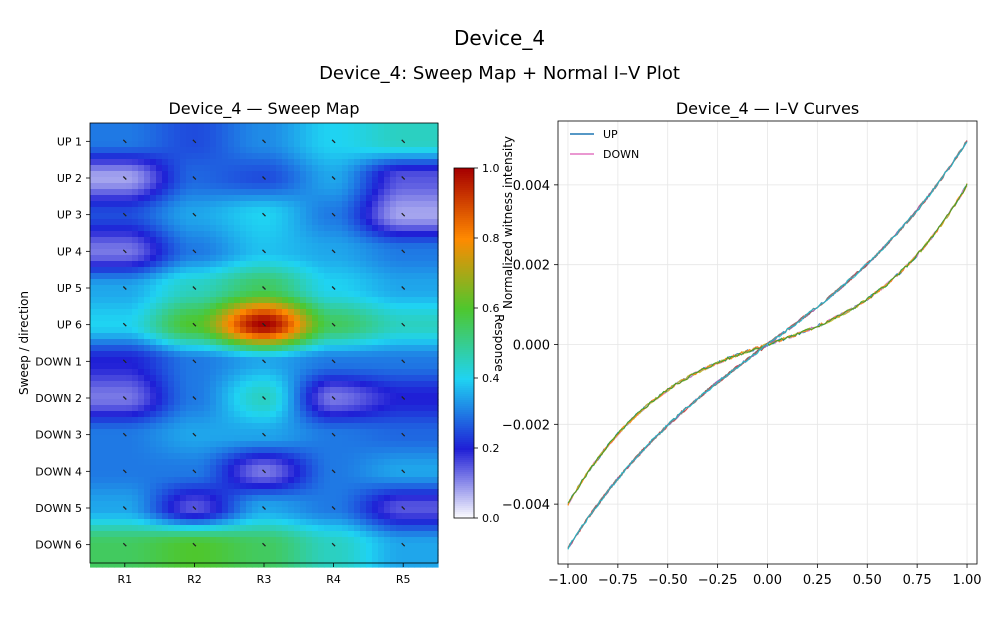 This screenshot has height=631, width=999. I want to click on heatmap-xtick-label: R5, so click(403, 579).